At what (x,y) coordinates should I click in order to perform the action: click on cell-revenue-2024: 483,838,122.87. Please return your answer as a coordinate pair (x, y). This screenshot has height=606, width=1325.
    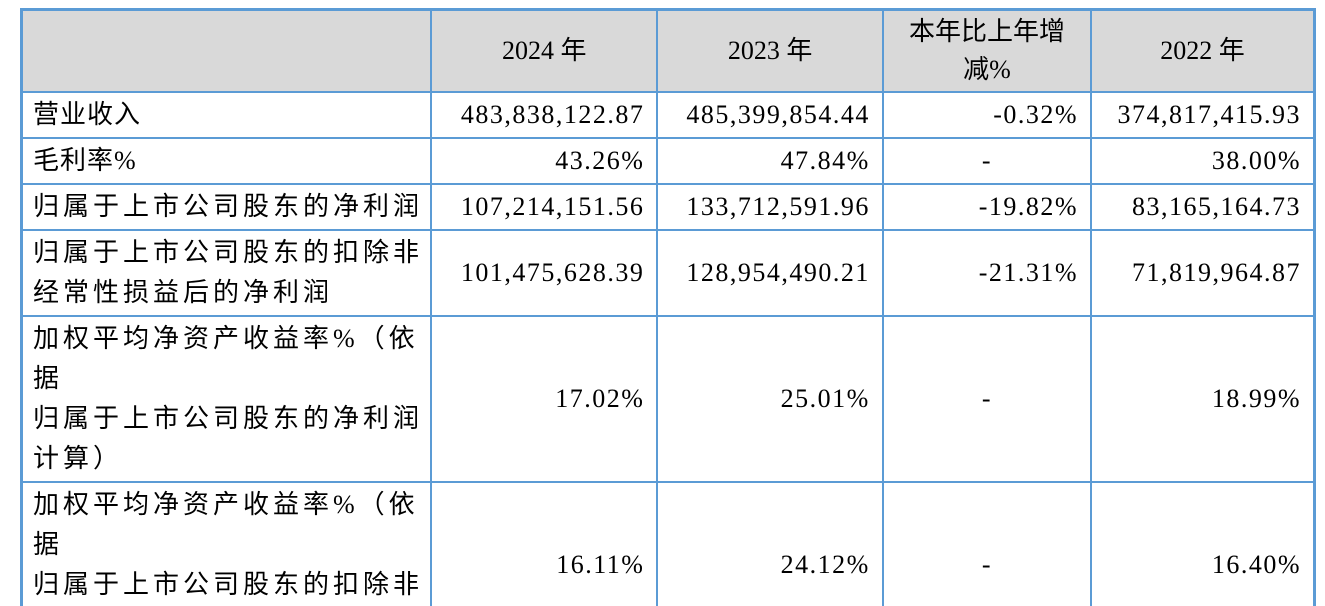
    Looking at the image, I should click on (544, 115).